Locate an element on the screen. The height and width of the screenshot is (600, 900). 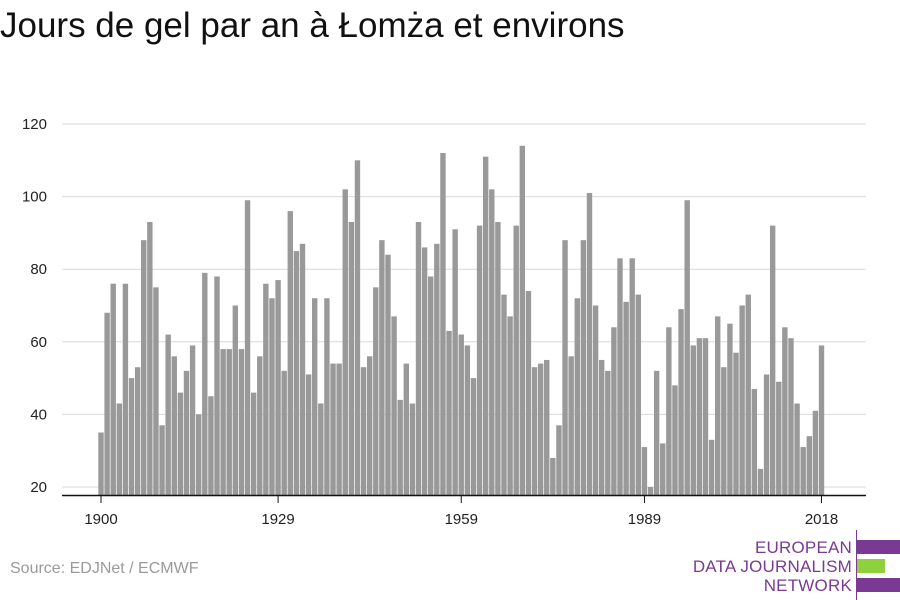
bar-1957 is located at coordinates (449, 412).